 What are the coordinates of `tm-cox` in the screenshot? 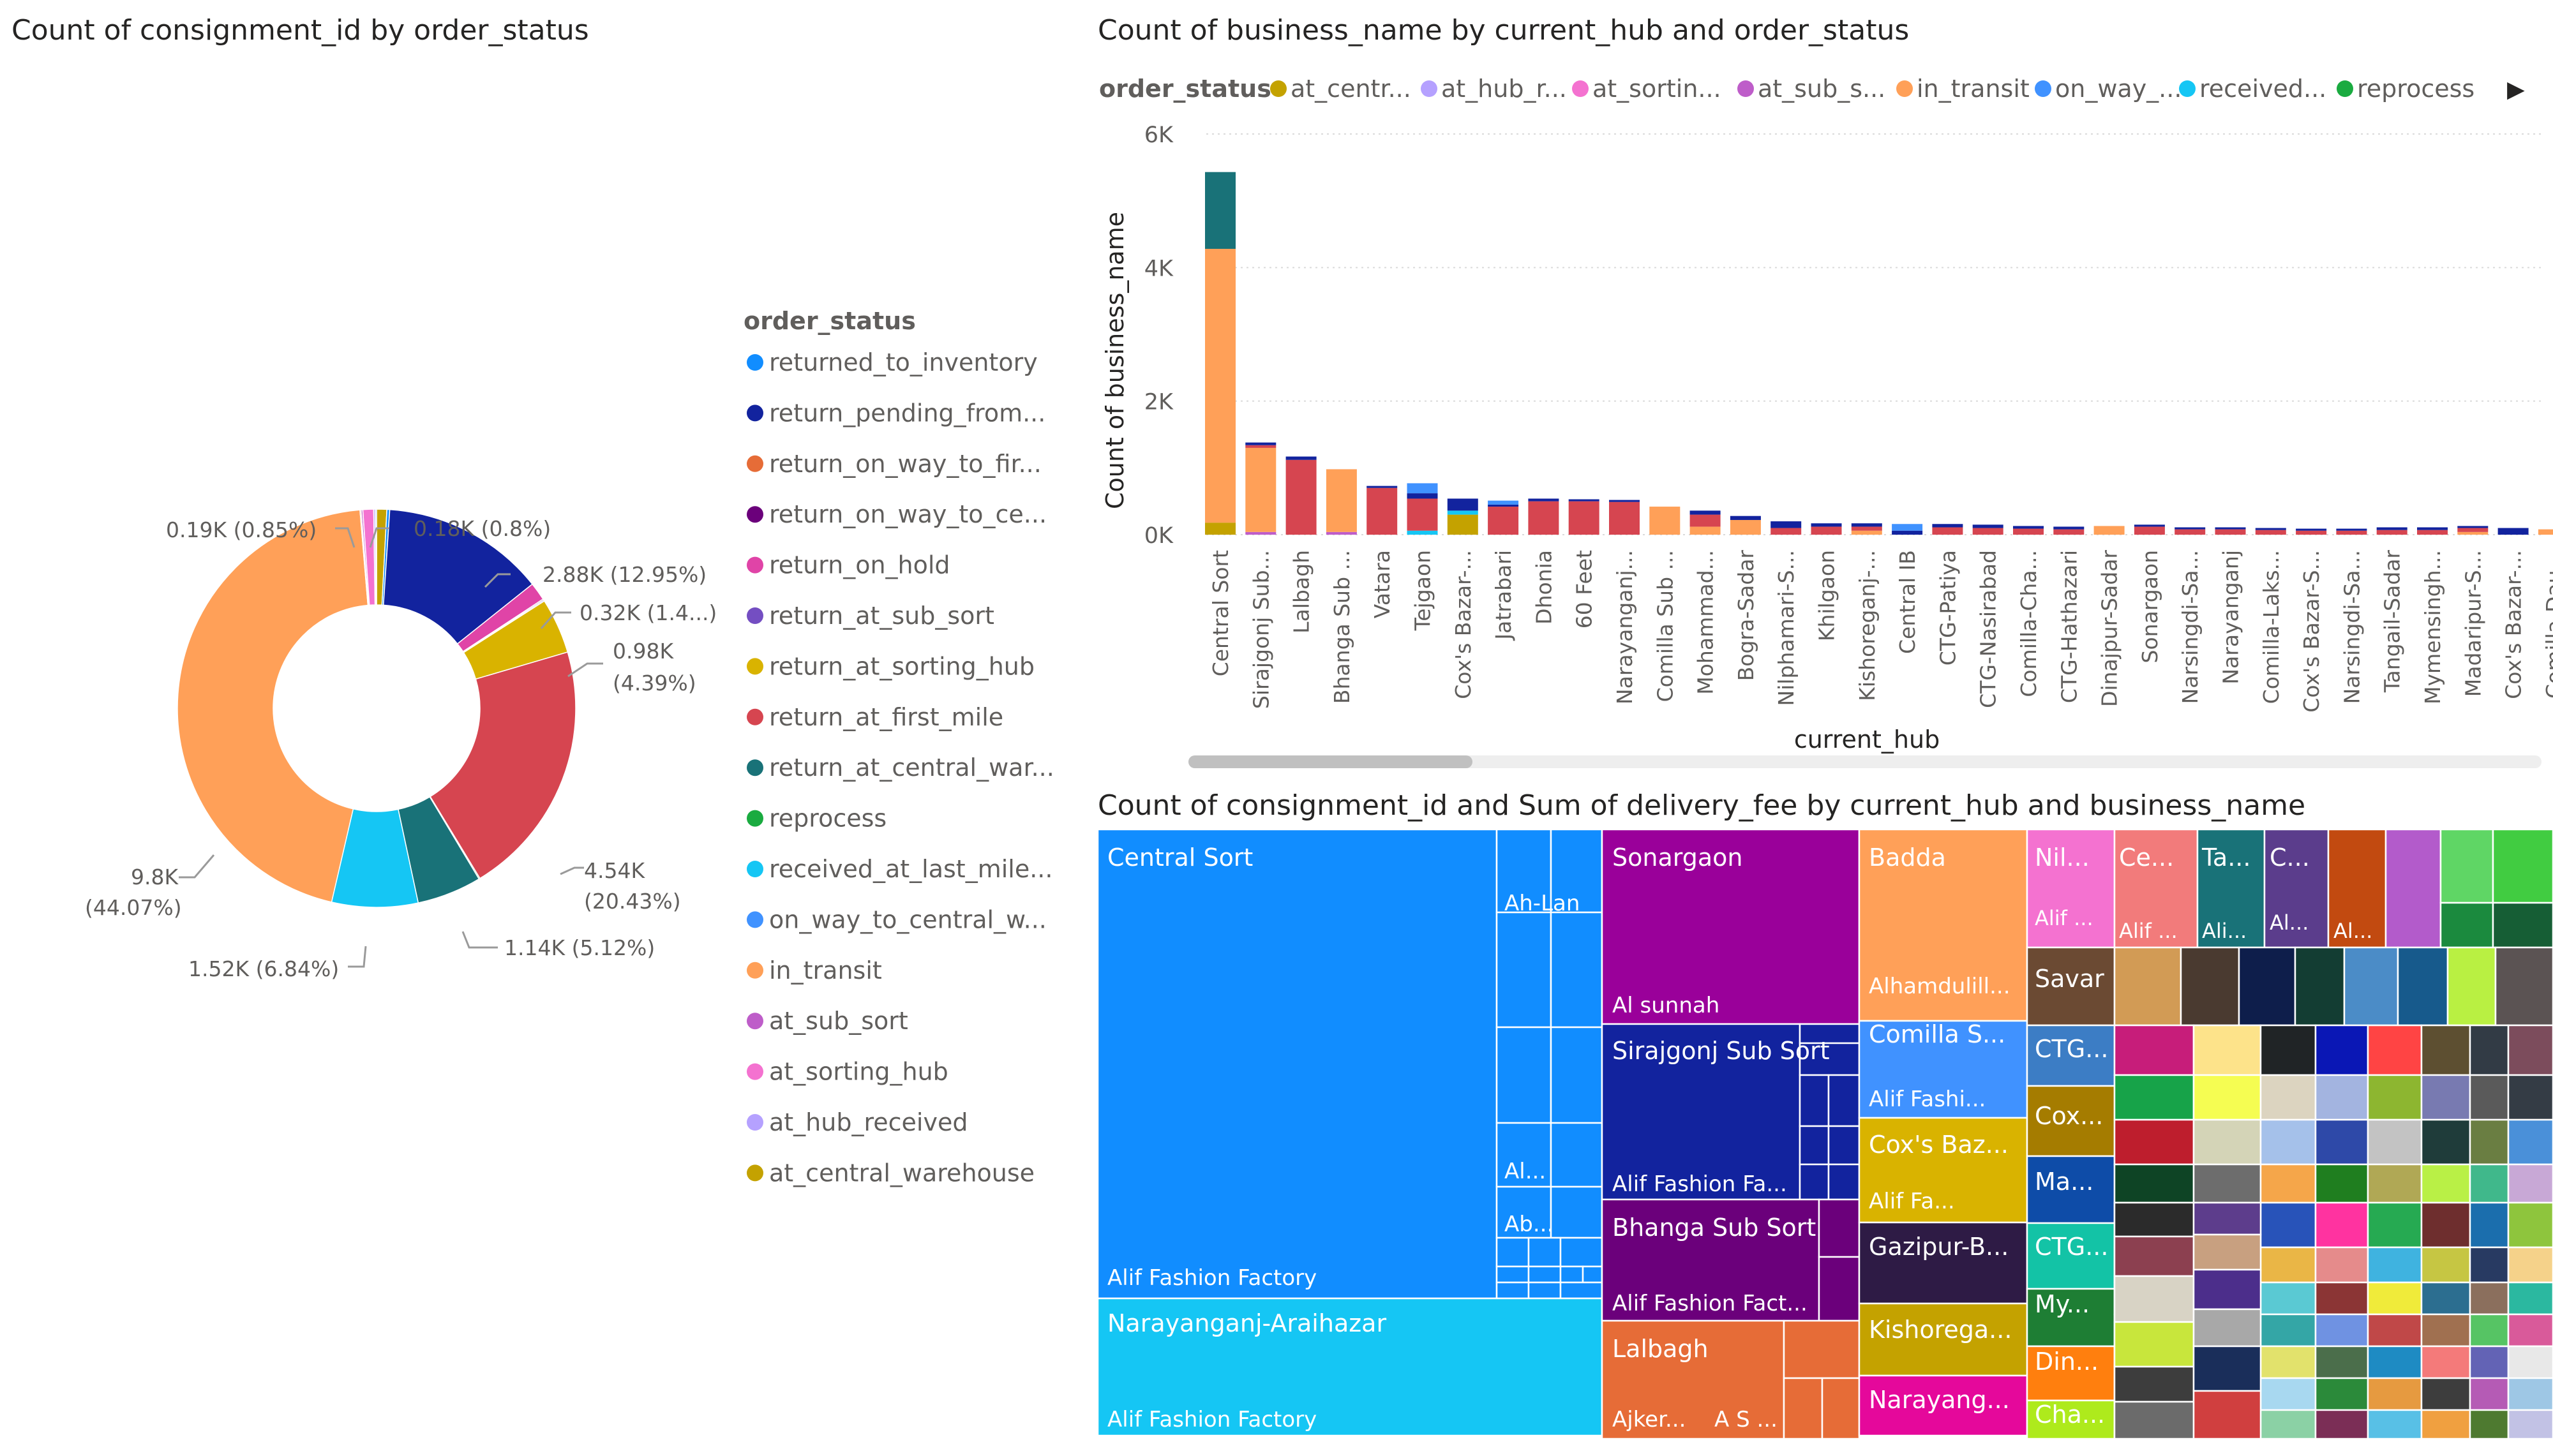 It's located at (2071, 1121).